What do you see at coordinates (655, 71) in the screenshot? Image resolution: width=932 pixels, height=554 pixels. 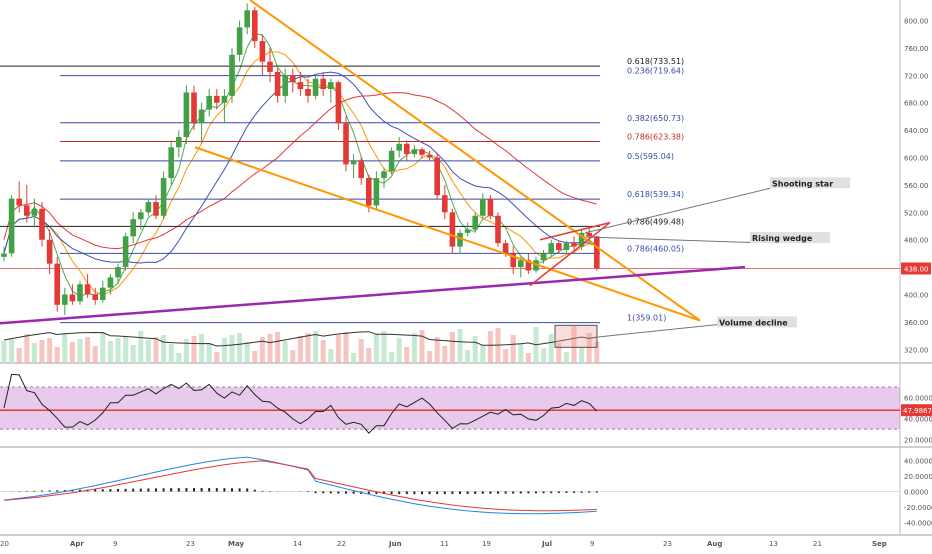 I see `fib-level-label: 0.236(719.64)` at bounding box center [655, 71].